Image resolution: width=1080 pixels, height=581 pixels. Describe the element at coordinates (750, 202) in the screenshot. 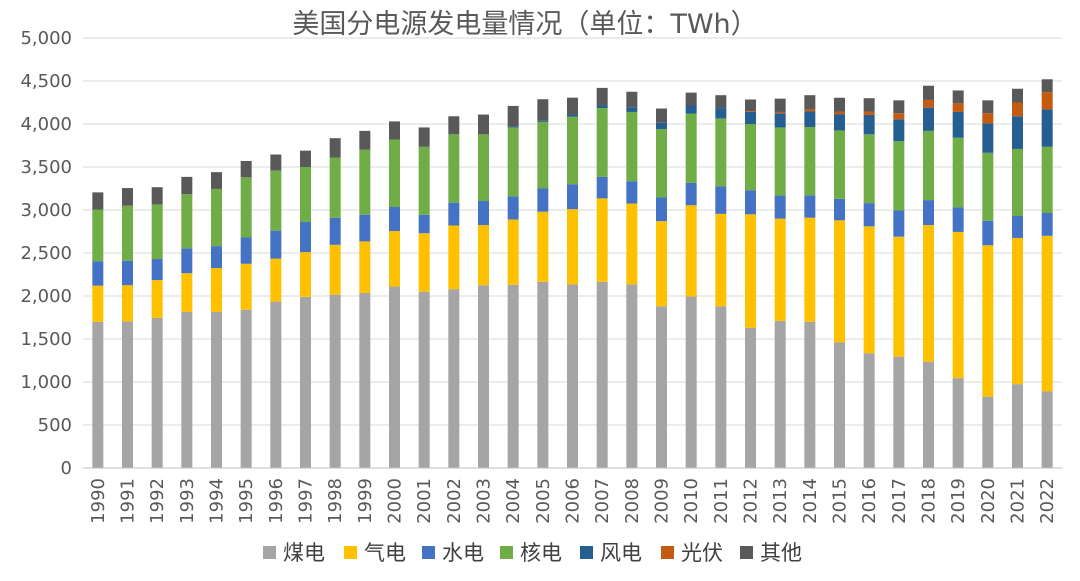

I see `bar-水电-2012` at that location.